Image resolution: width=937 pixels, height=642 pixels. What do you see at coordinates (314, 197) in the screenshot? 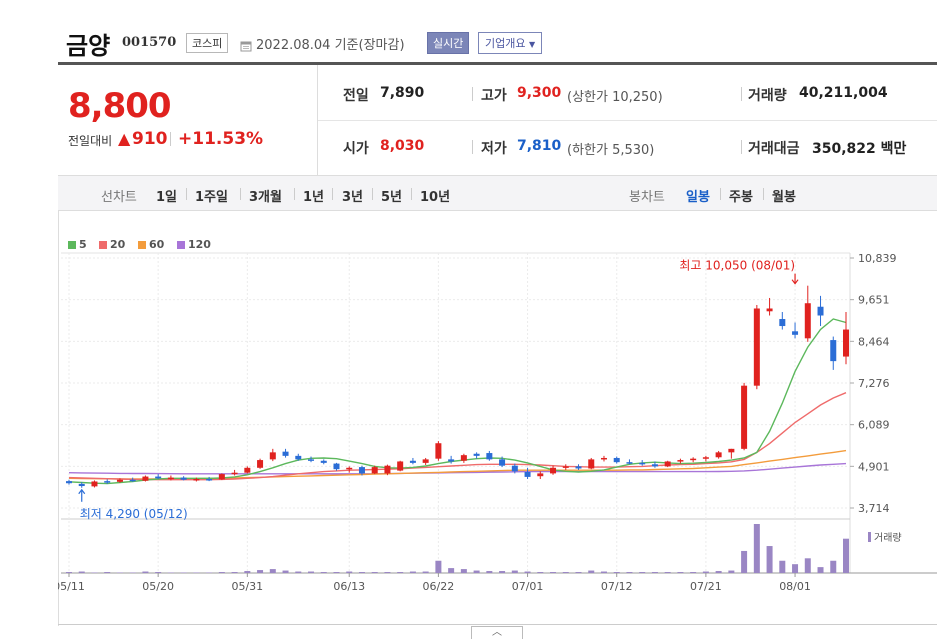
I see `period-1y: 1년` at bounding box center [314, 197].